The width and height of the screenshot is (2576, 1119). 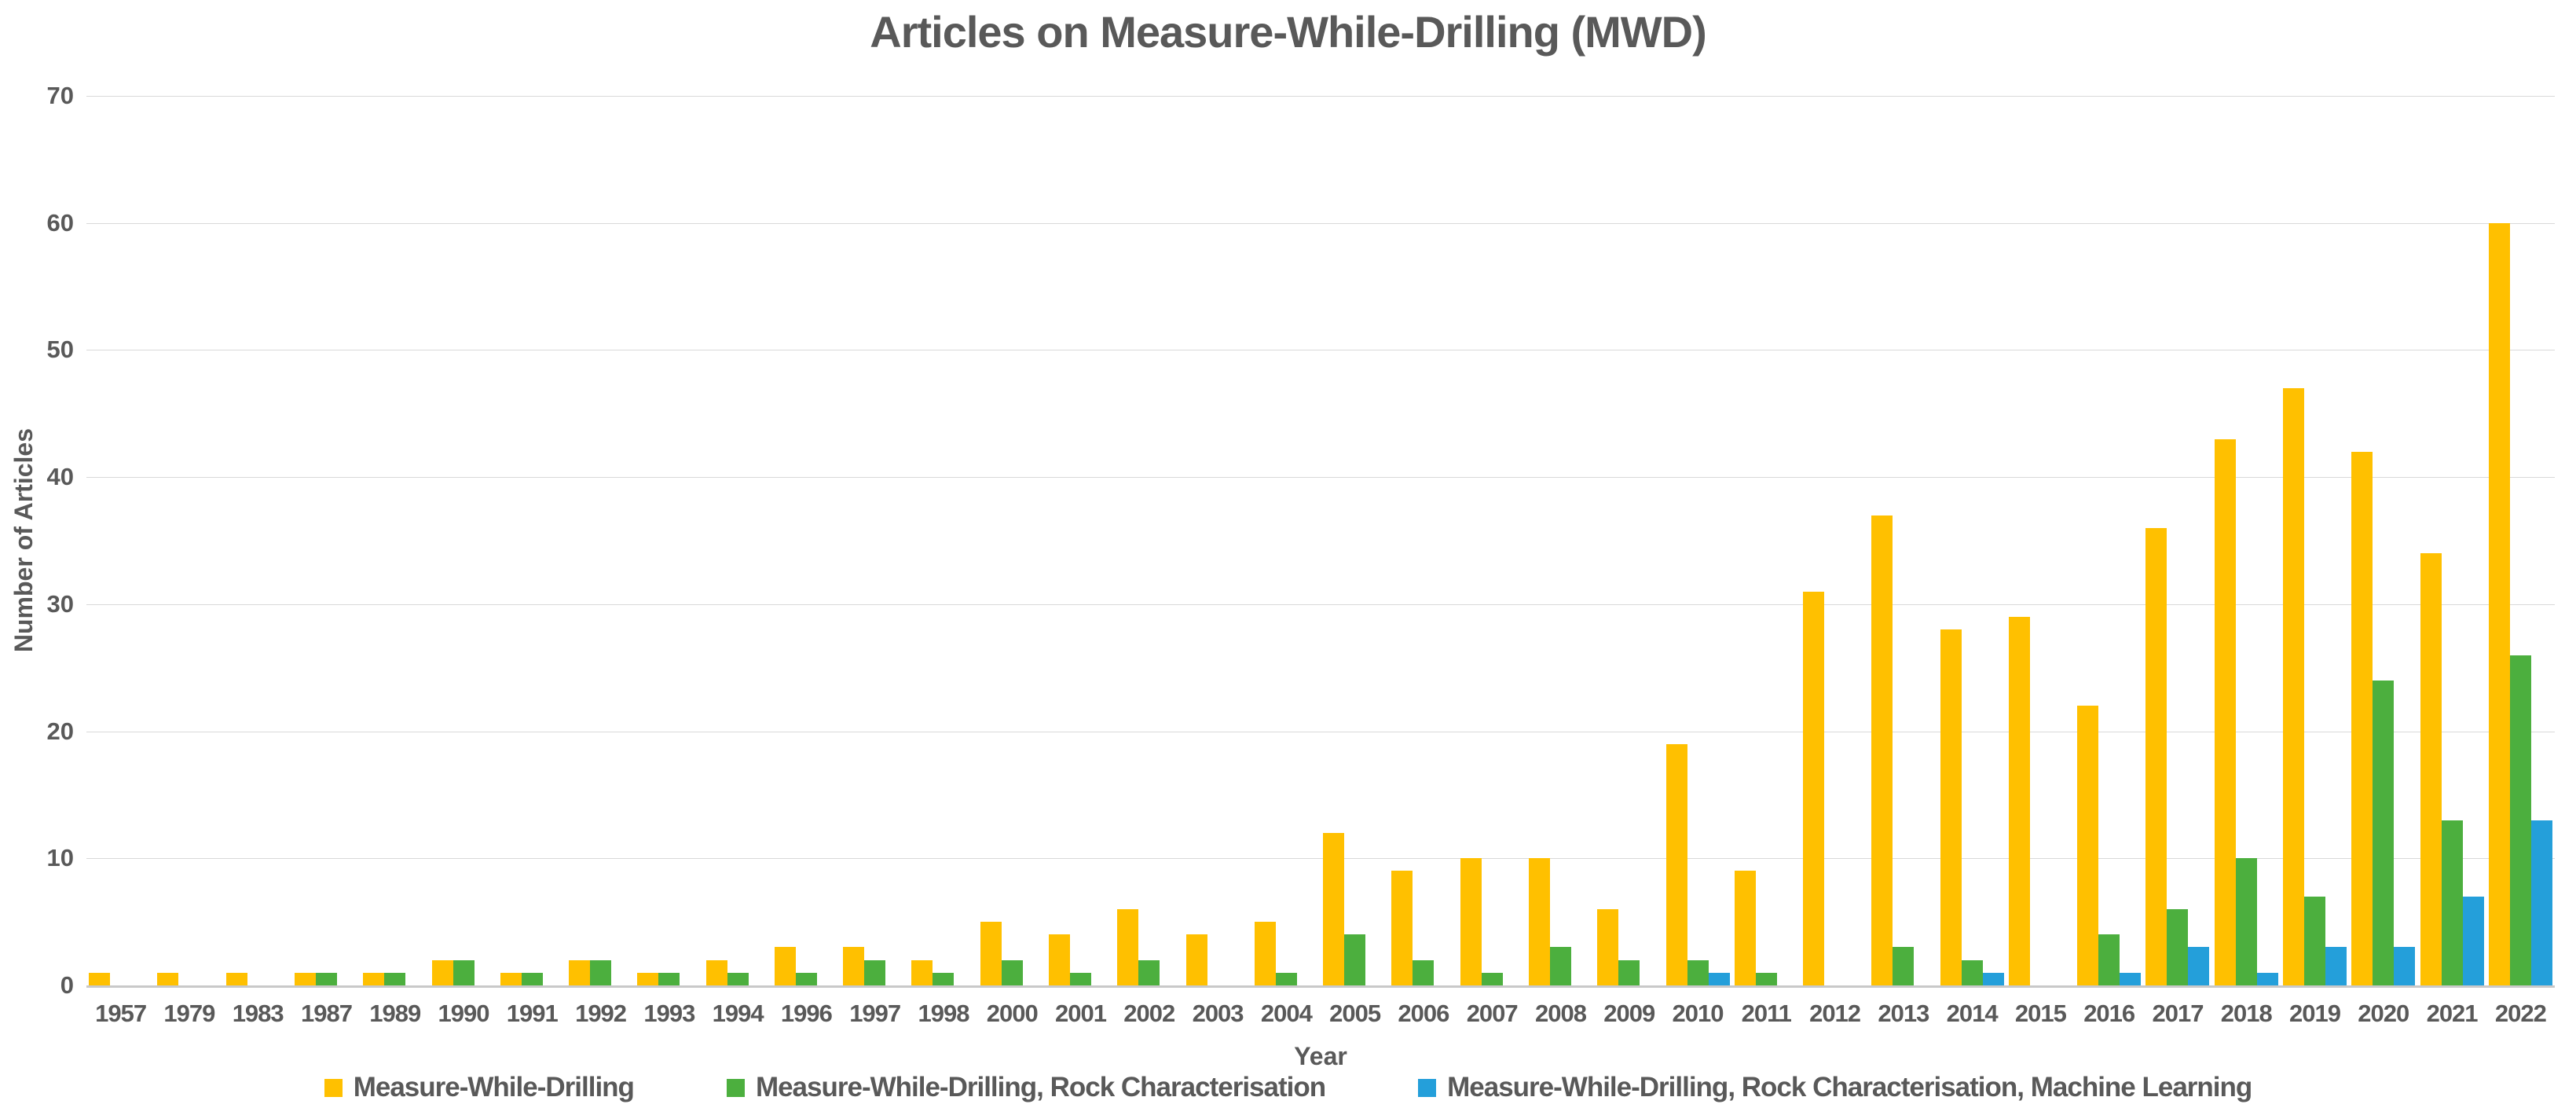 What do you see at coordinates (305, 979) in the screenshot?
I see `bar-1987-measure-while-drilling` at bounding box center [305, 979].